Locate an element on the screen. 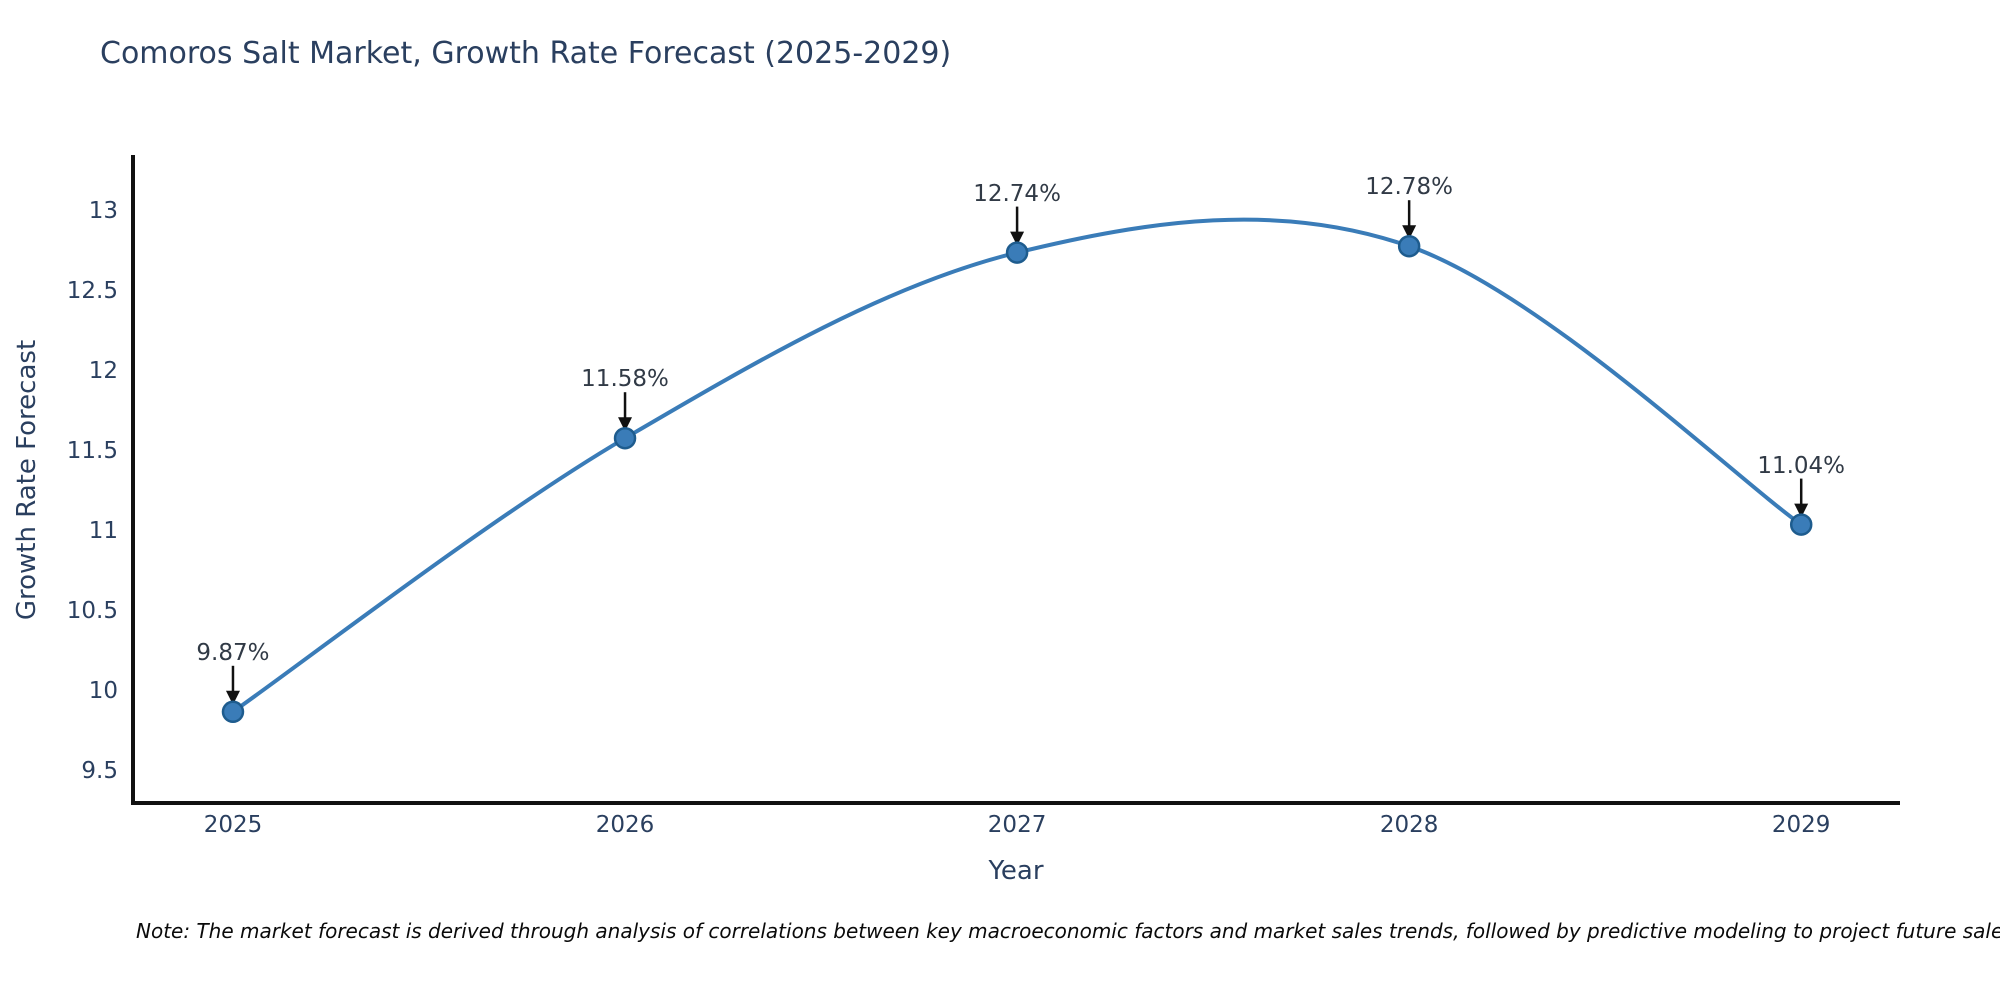 Image resolution: width=2000 pixels, height=1000 pixels. data-point-2027 is located at coordinates (1017, 252).